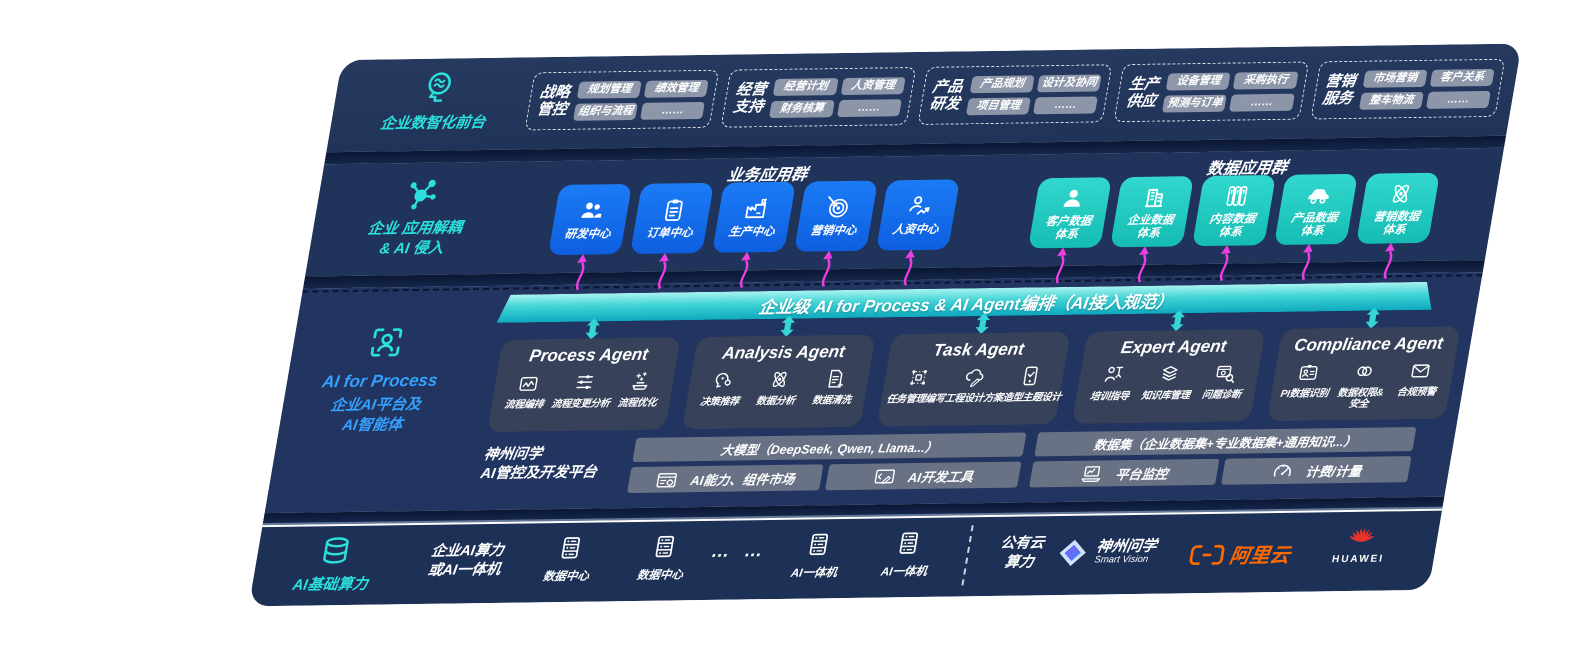 Image resolution: width=1572 pixels, height=647 pixels. Describe the element at coordinates (1401, 193) in the screenshot. I see `atom-icon` at that location.